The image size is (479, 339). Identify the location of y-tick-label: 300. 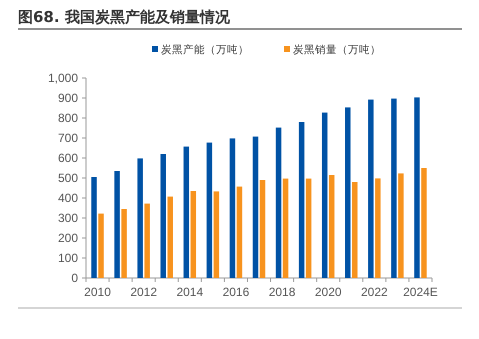
(68, 218).